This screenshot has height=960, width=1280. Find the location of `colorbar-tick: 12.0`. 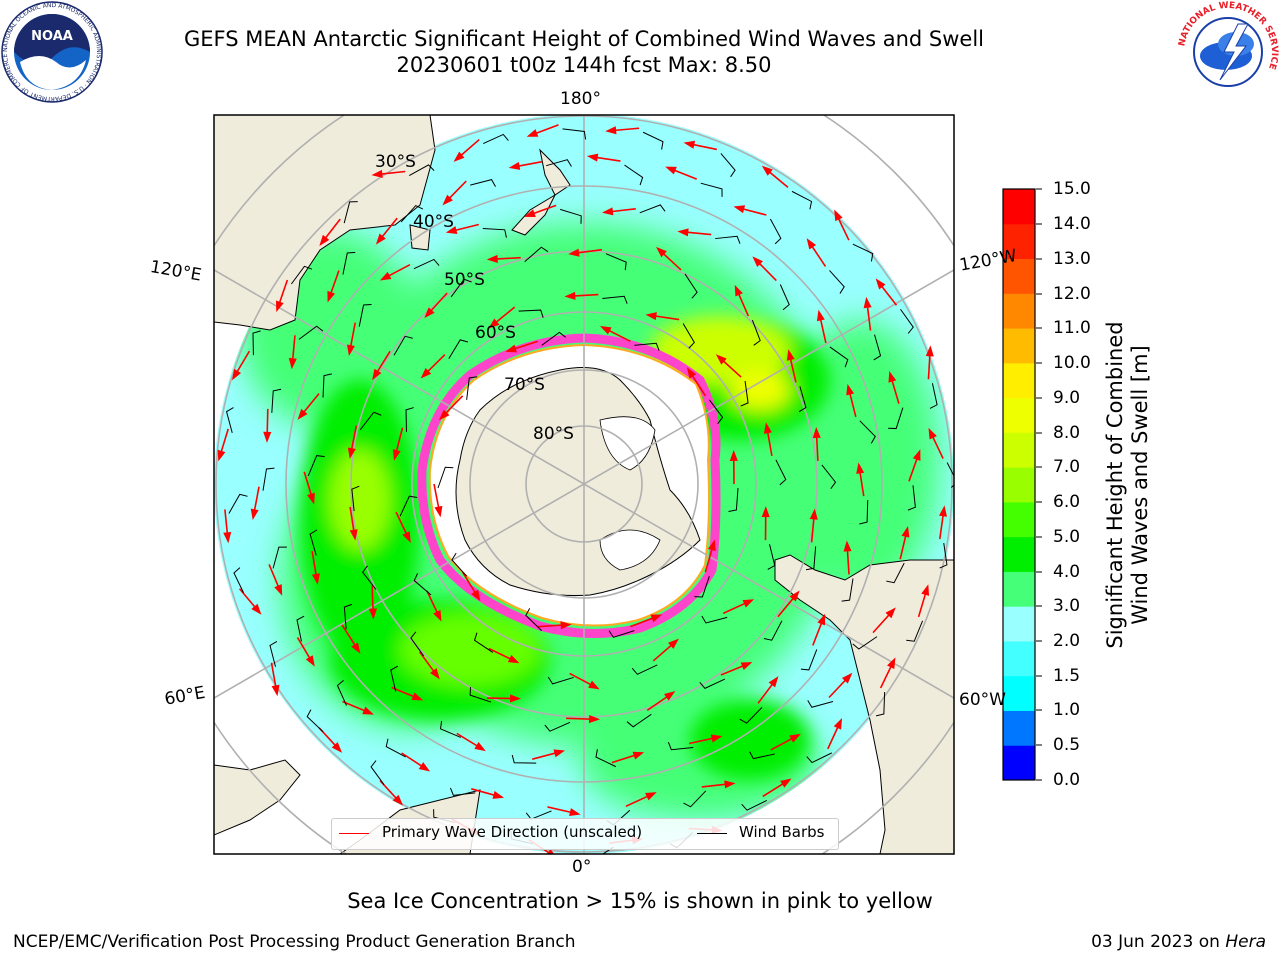

colorbar-tick: 12.0 is located at coordinates (1072, 294).